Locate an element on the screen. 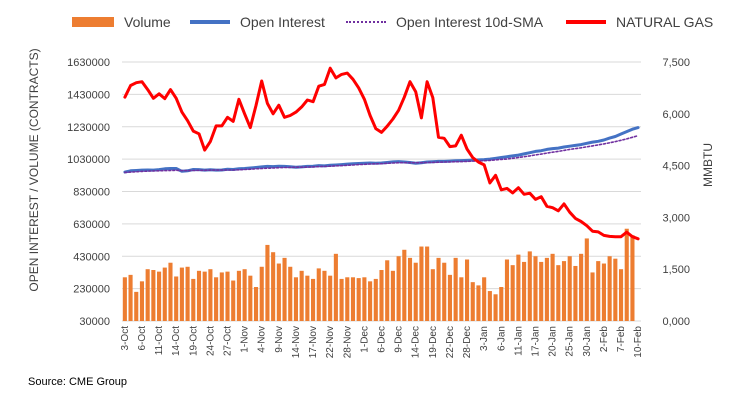 The height and width of the screenshot is (413, 741). x-tick-label: 3-Jan is located at coordinates (484, 338).